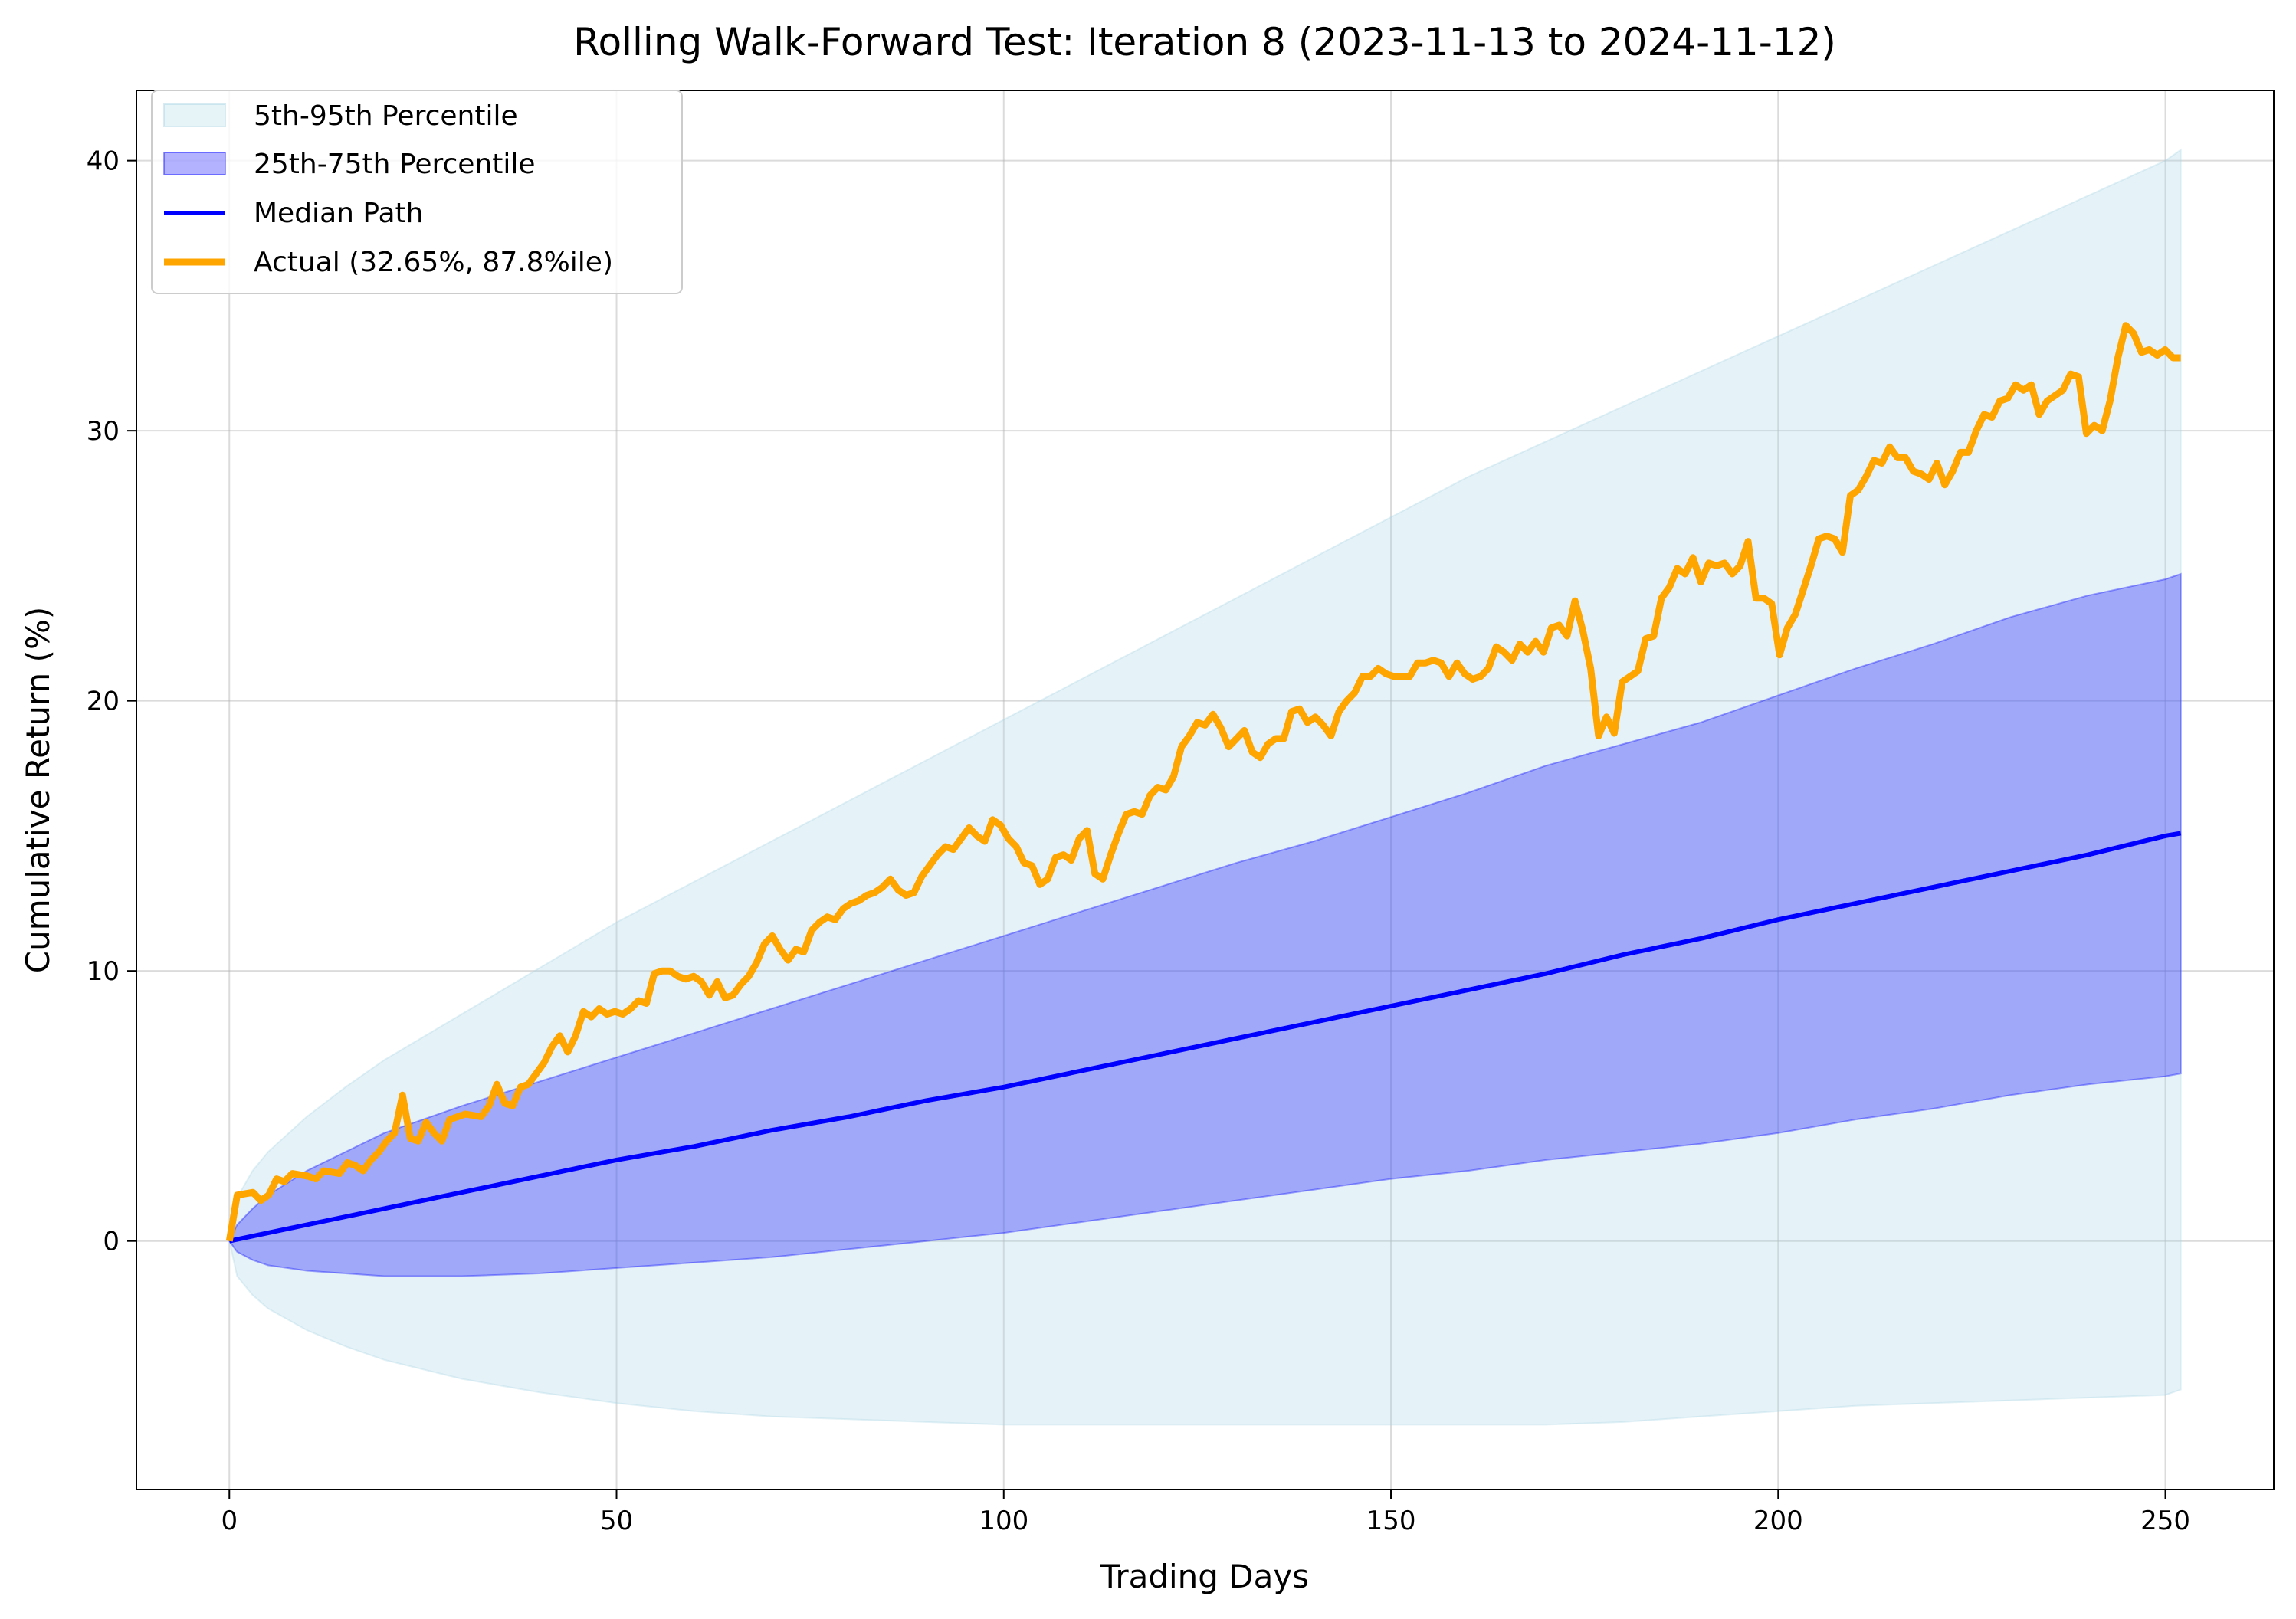 This screenshot has height=1619, width=2296. Describe the element at coordinates (103, 971) in the screenshot. I see `y-tick-label: 10` at that location.